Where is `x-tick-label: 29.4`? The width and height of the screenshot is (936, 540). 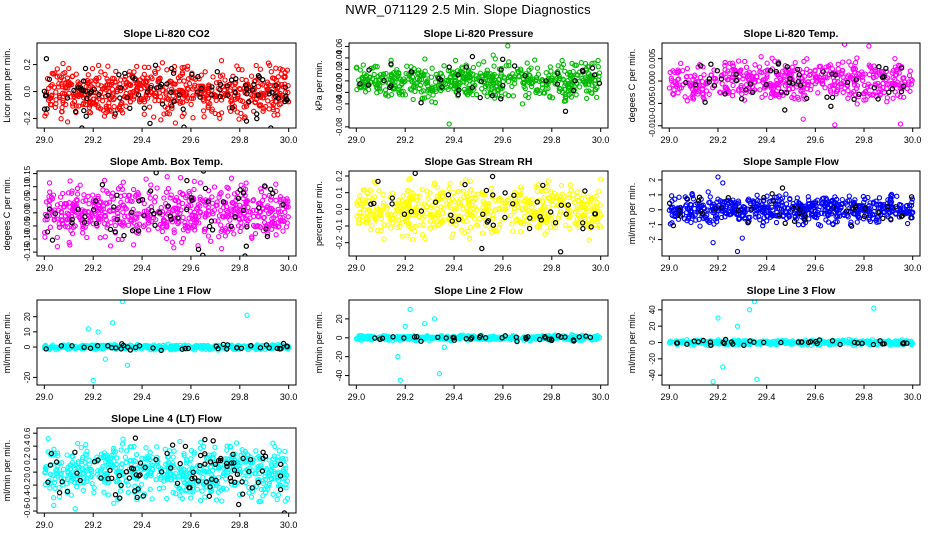
x-tick-label: 29.4 is located at coordinates (142, 140).